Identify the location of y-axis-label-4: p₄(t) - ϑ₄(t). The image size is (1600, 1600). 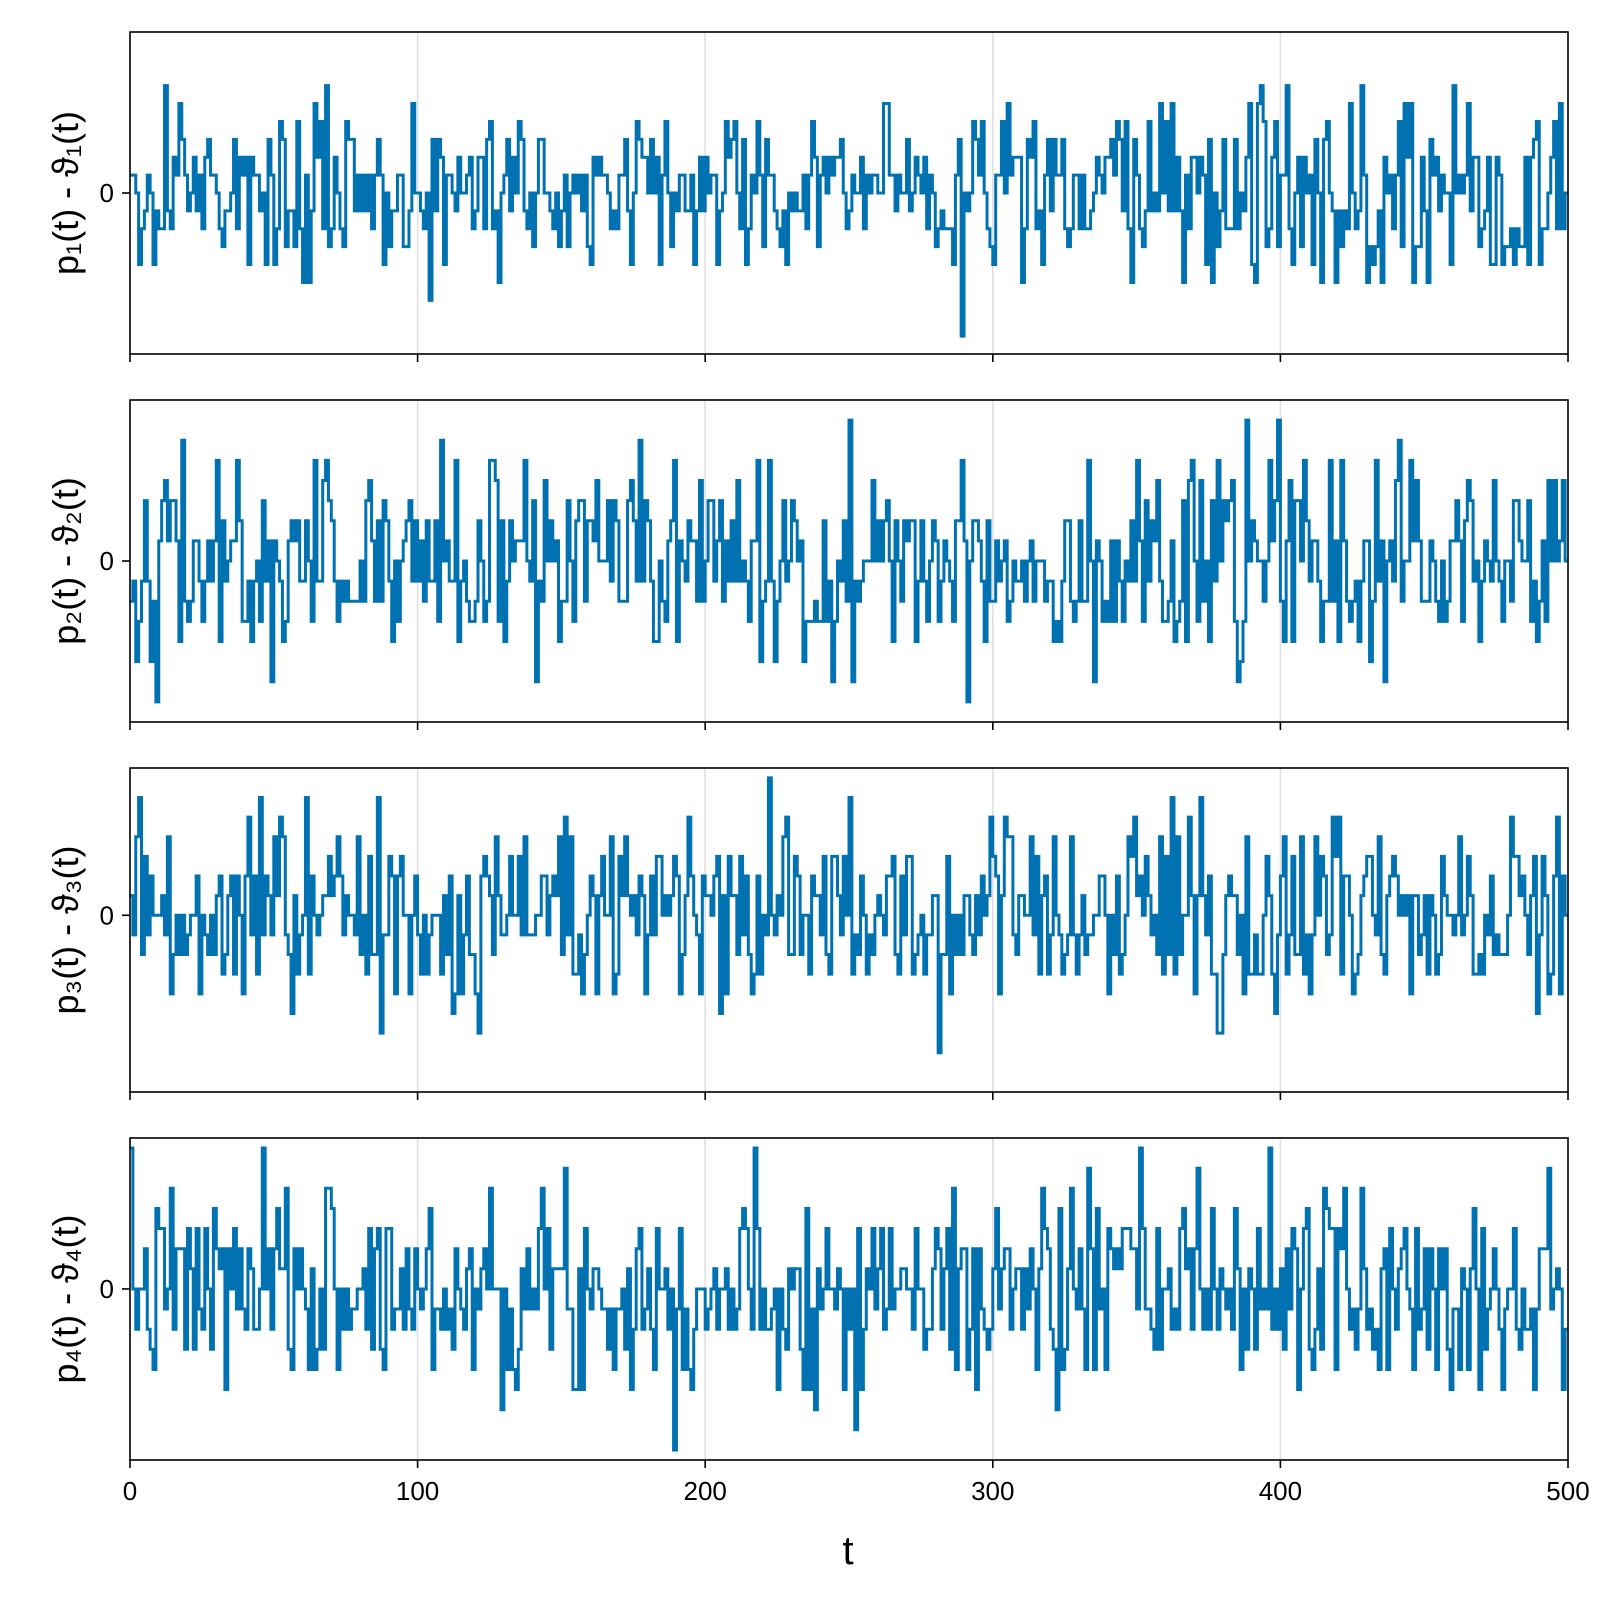
(65, 1298).